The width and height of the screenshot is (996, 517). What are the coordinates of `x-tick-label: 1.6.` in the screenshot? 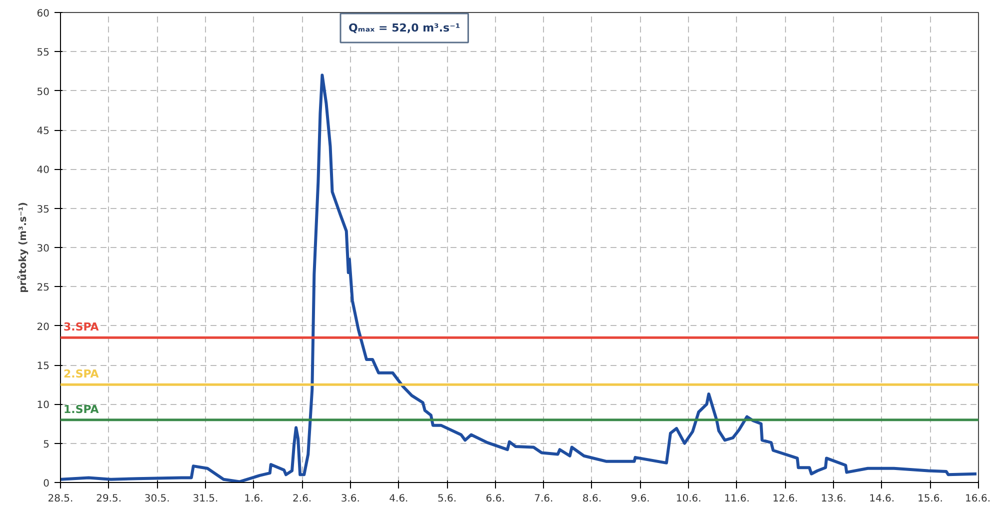 It's located at (254, 499).